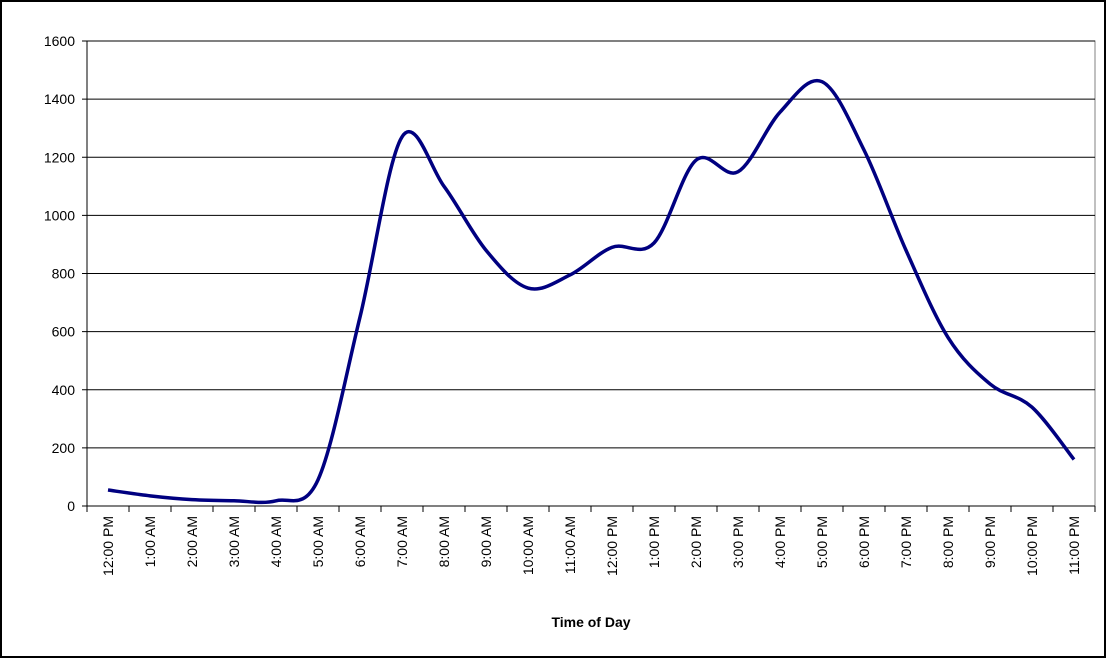 This screenshot has height=658, width=1106. I want to click on y-tick-label: 1400, so click(59, 99).